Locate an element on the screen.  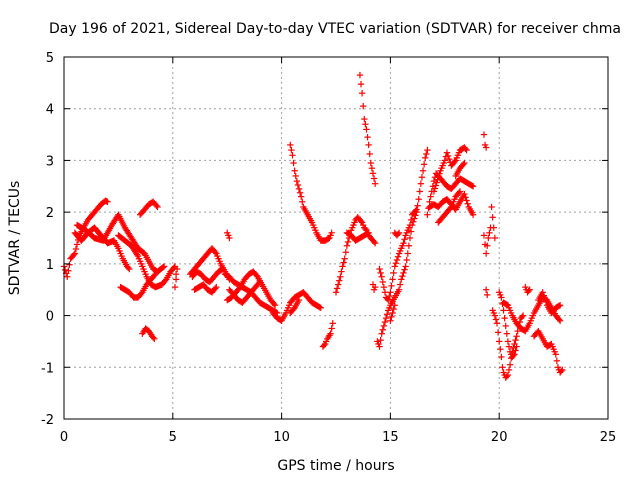
y-tick-label: 4 is located at coordinates (50, 110).